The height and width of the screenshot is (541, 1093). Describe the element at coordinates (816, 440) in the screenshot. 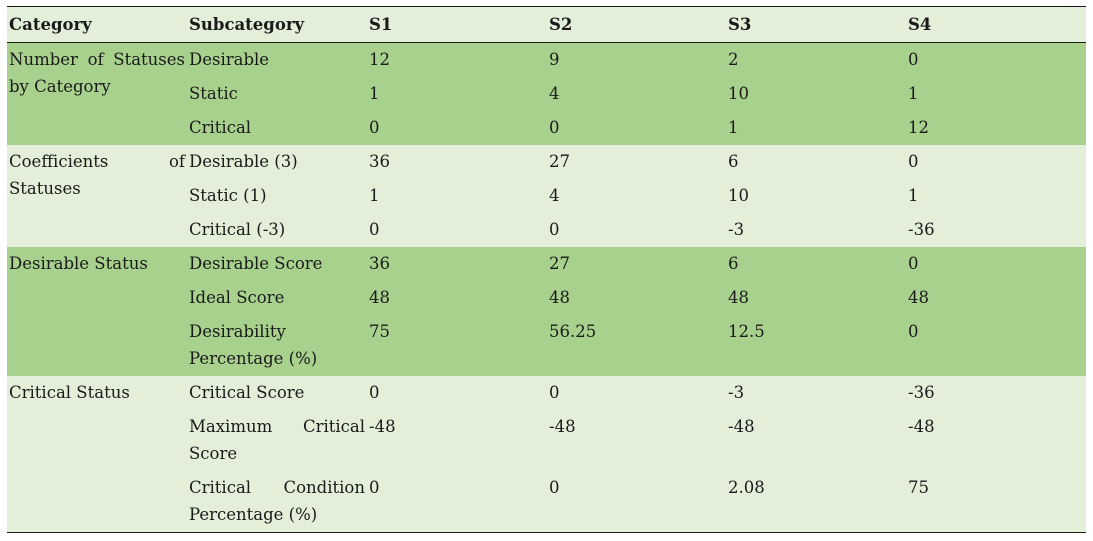

I see `s3-cell: -48` at that location.